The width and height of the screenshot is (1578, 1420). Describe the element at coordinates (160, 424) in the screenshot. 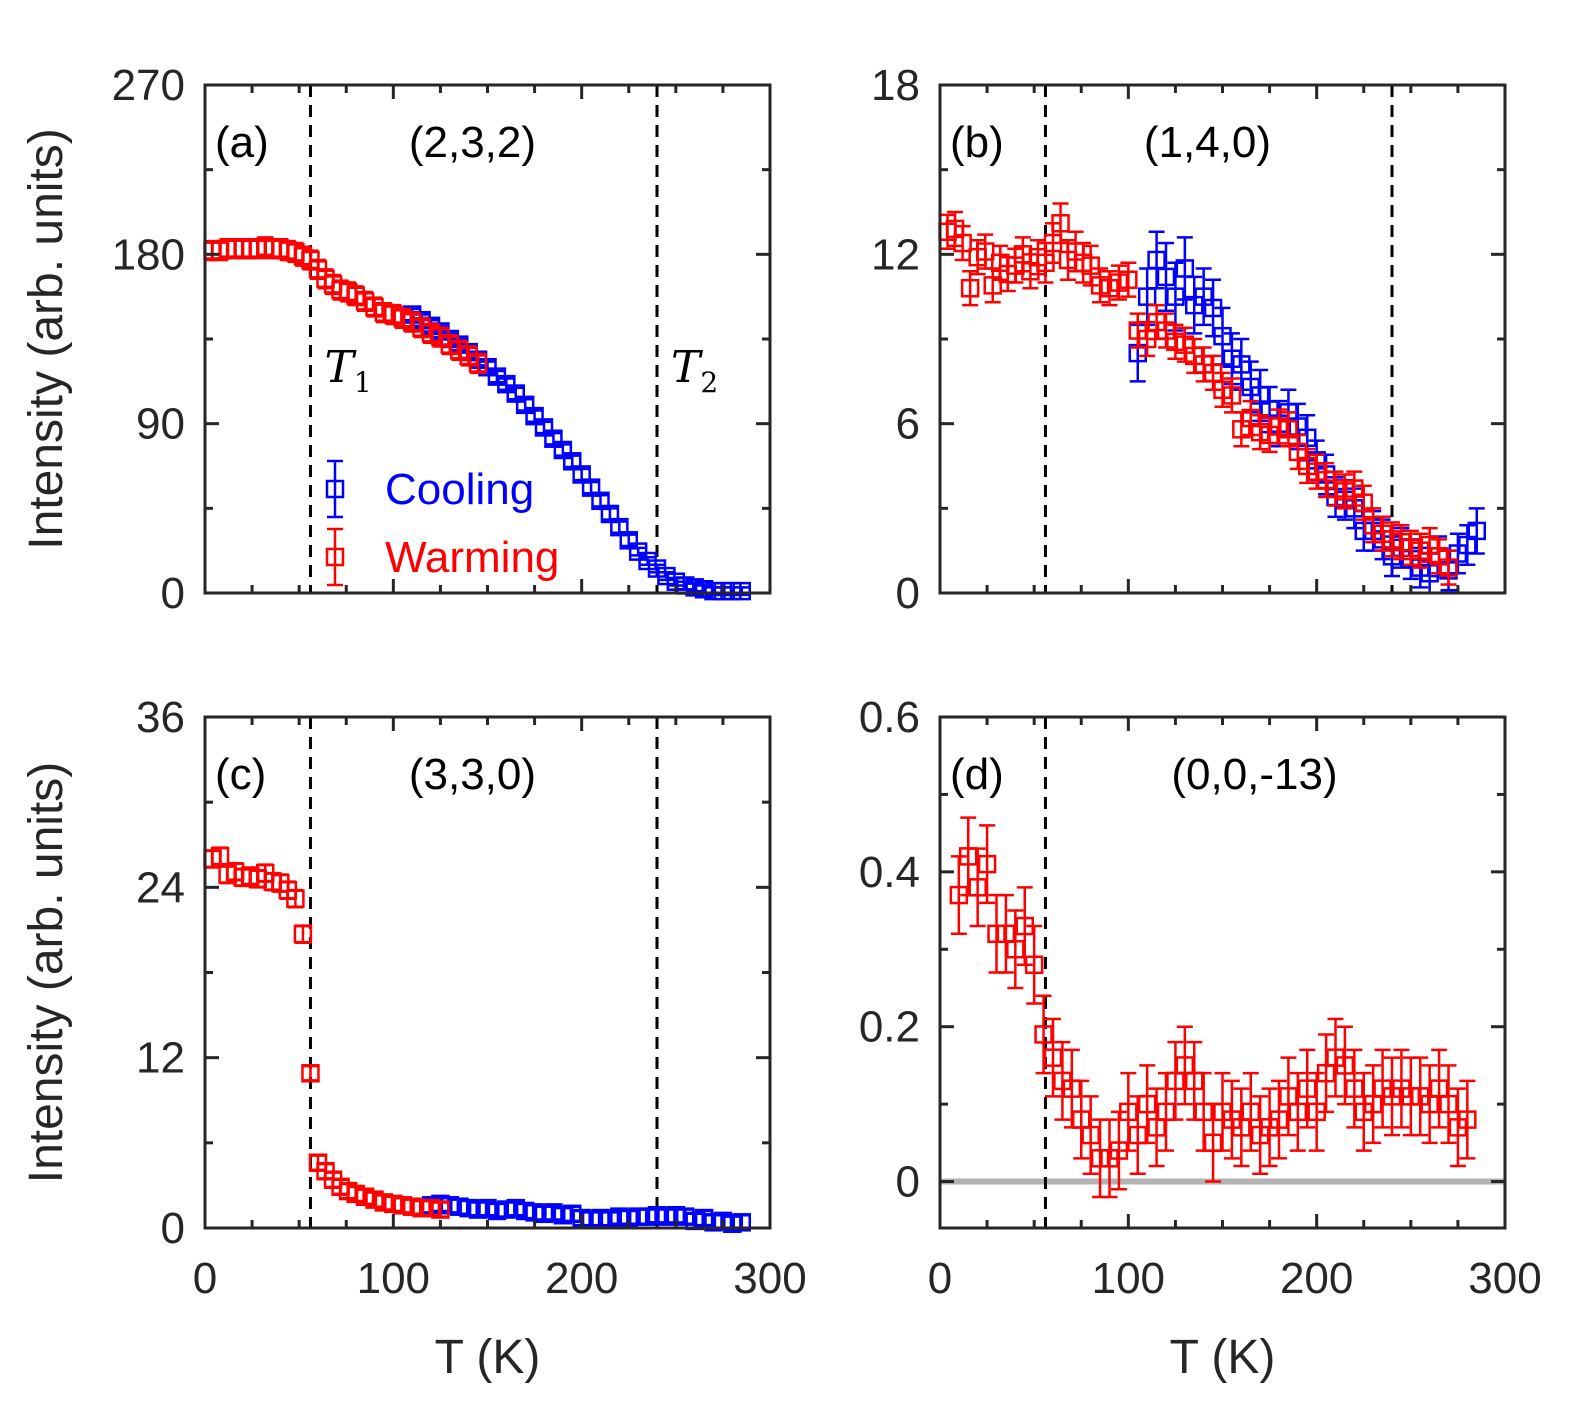

I see `y-tick-label: 90` at that location.